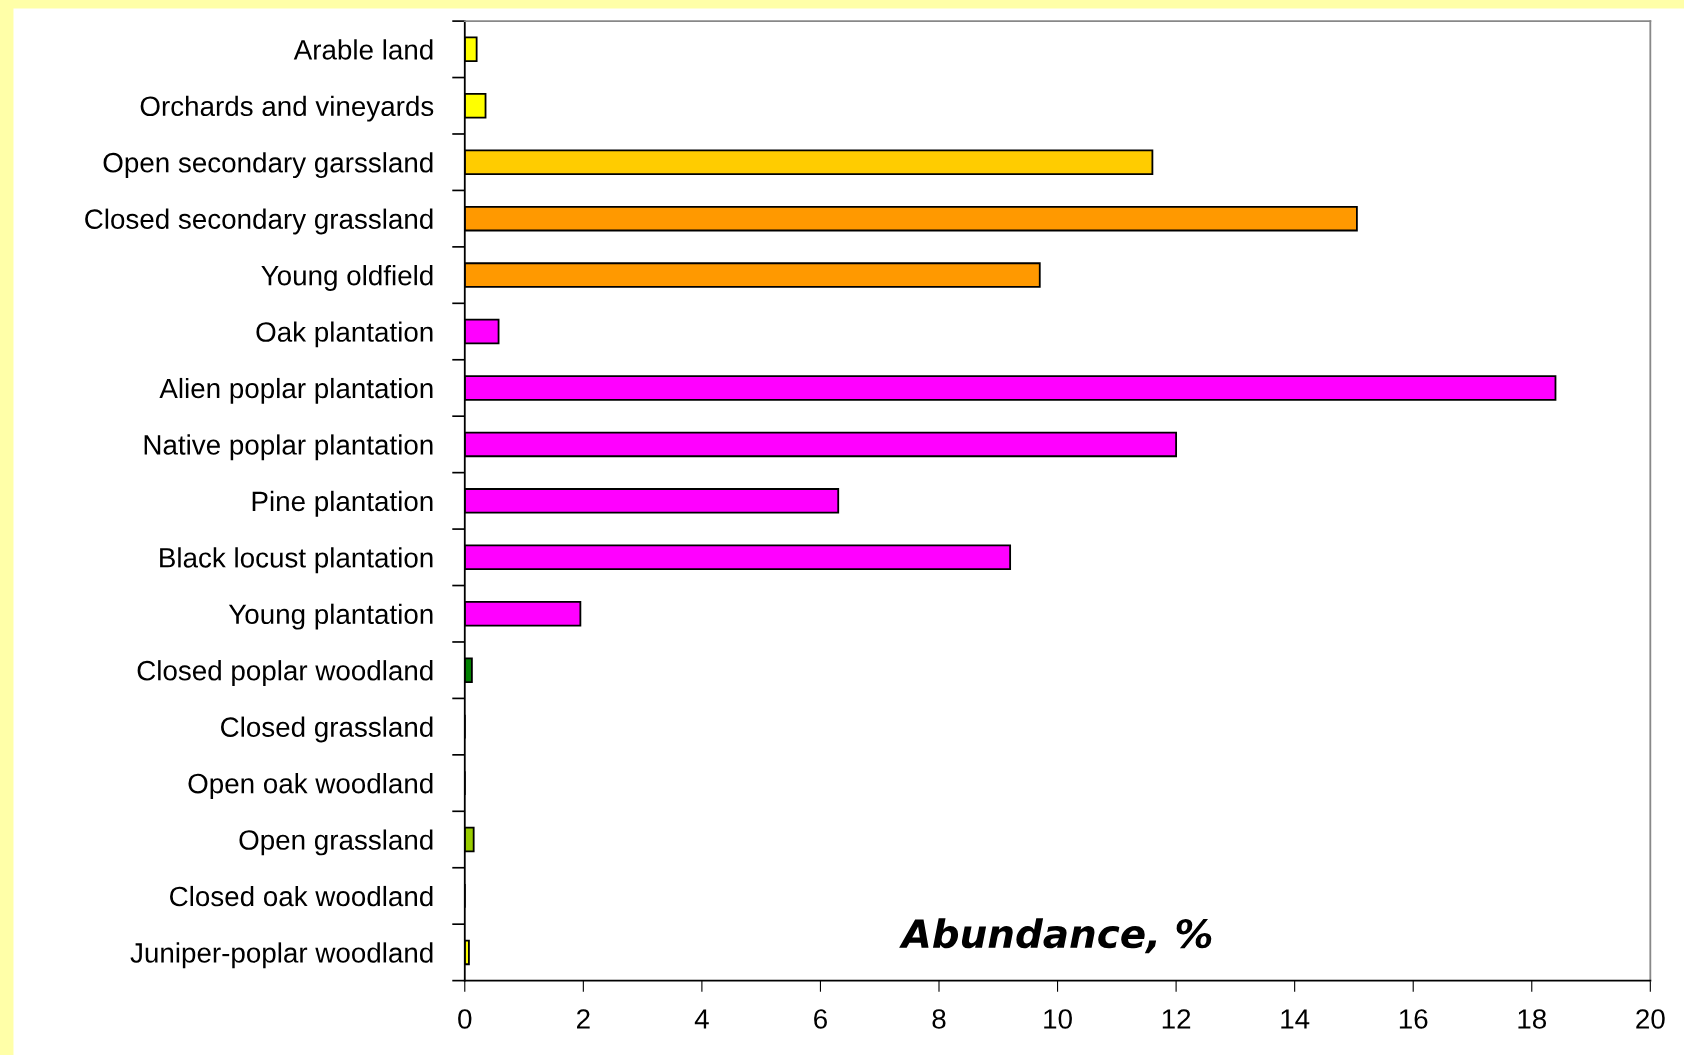 This screenshot has width=1684, height=1055. I want to click on y-tick-label: Native poplar plantation, so click(288, 447).